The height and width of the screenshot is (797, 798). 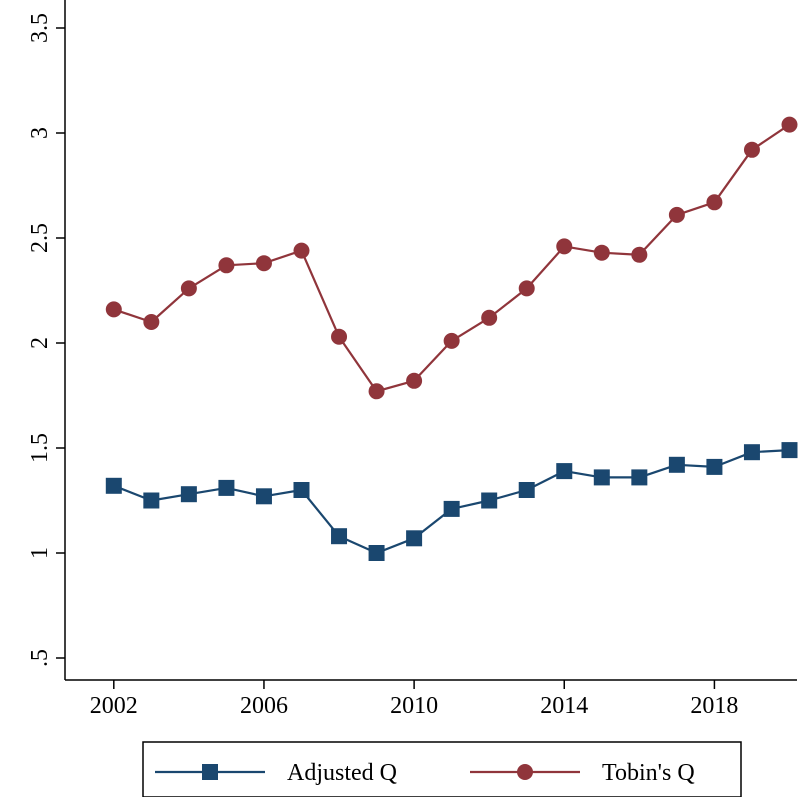 I want to click on legend-box, so click(x=442, y=769).